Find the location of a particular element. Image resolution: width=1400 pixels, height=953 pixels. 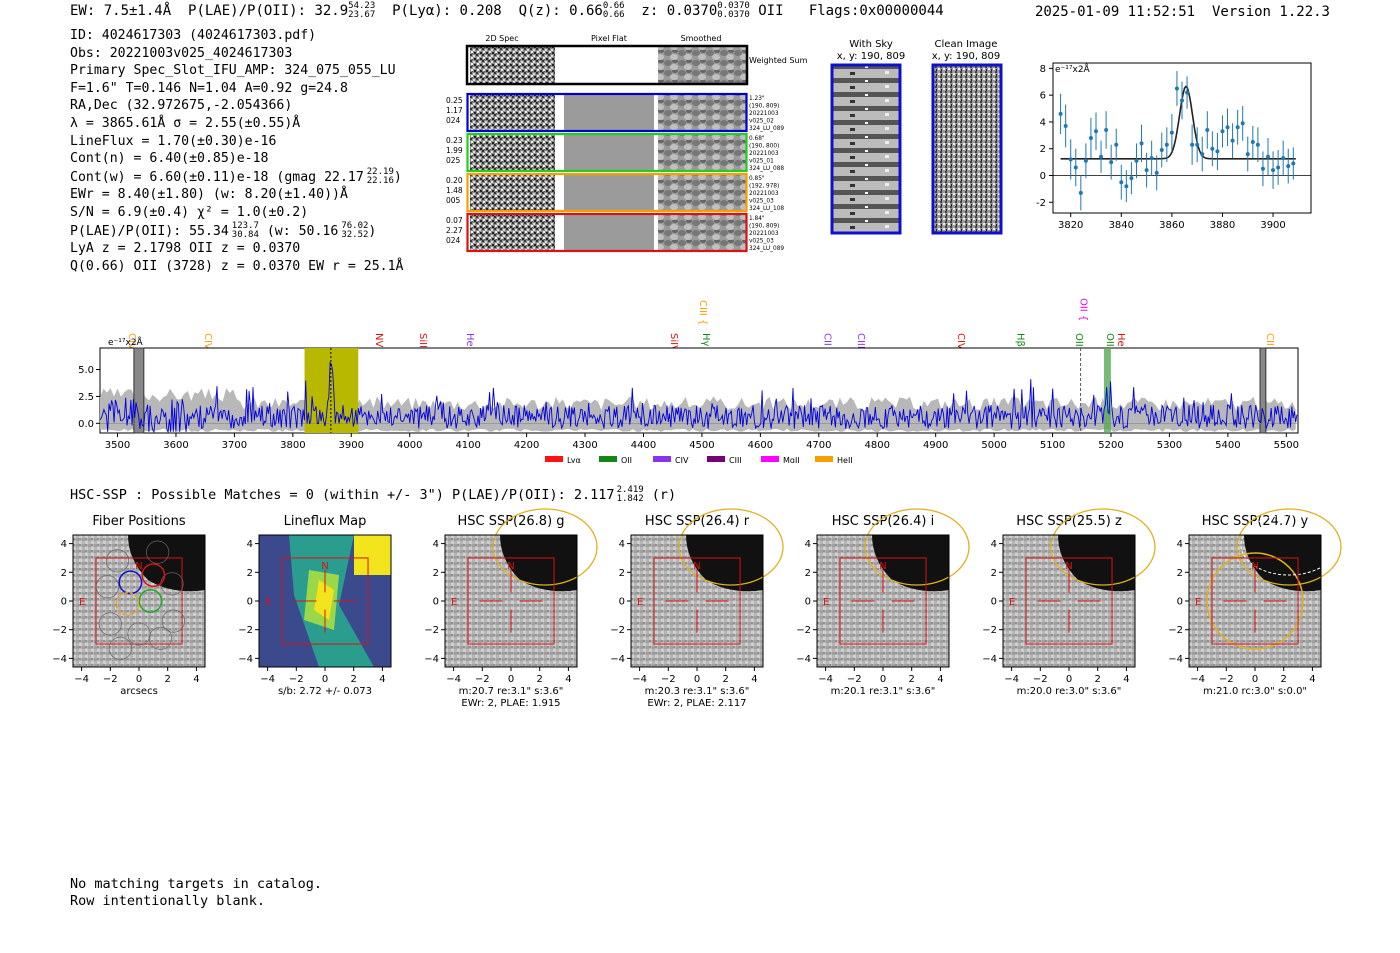

hsc-y-tick-label: 4 is located at coordinates (436, 544).